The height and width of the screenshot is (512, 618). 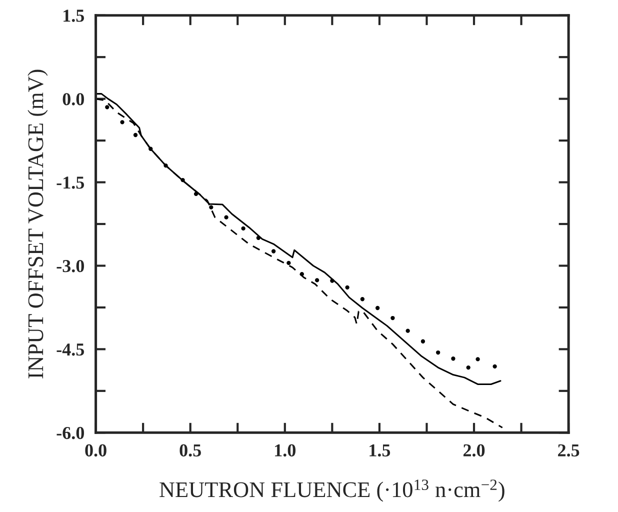 I want to click on x-tick-label: 0.5, so click(x=190, y=450).